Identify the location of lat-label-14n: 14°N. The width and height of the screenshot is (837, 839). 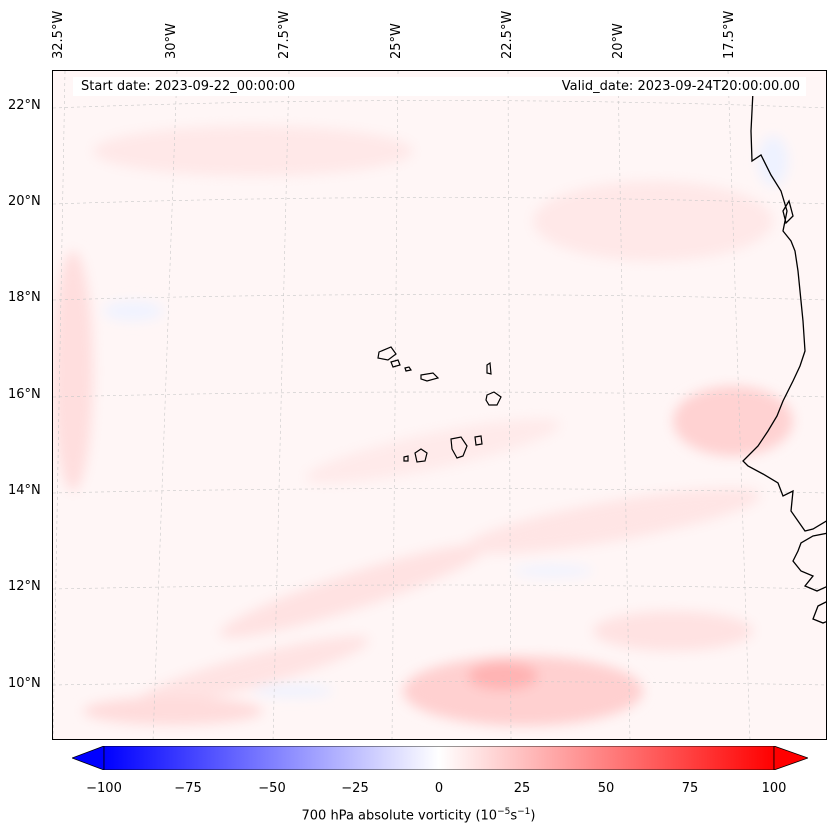
(24, 490).